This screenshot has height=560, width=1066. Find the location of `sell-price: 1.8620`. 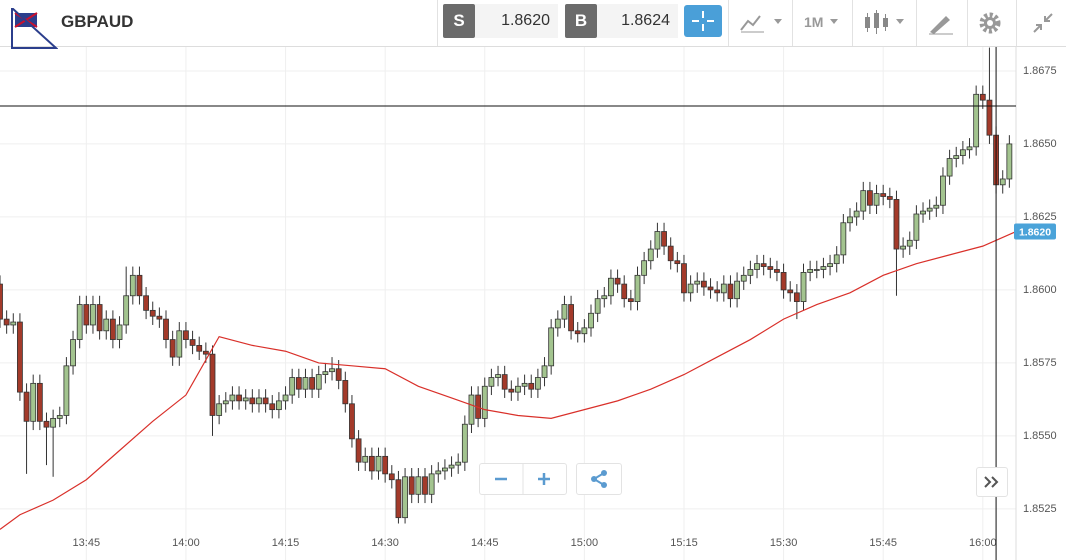

sell-price: 1.8620 is located at coordinates (516, 21).